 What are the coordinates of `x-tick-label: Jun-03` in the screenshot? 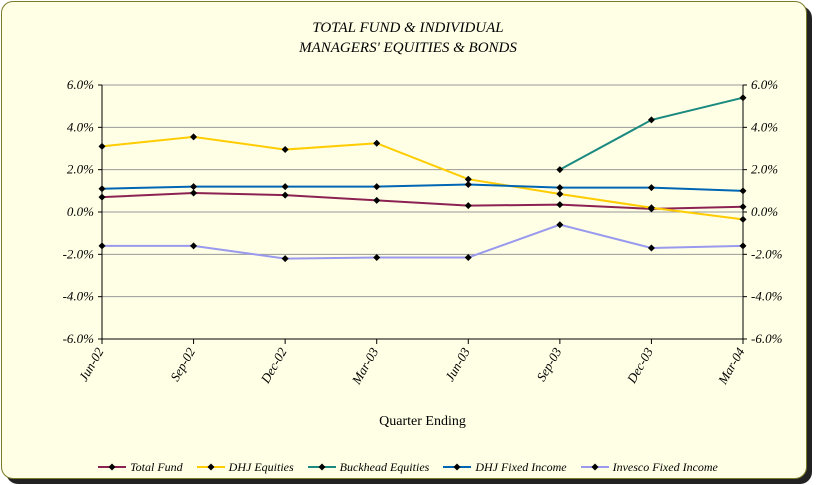 It's located at (457, 364).